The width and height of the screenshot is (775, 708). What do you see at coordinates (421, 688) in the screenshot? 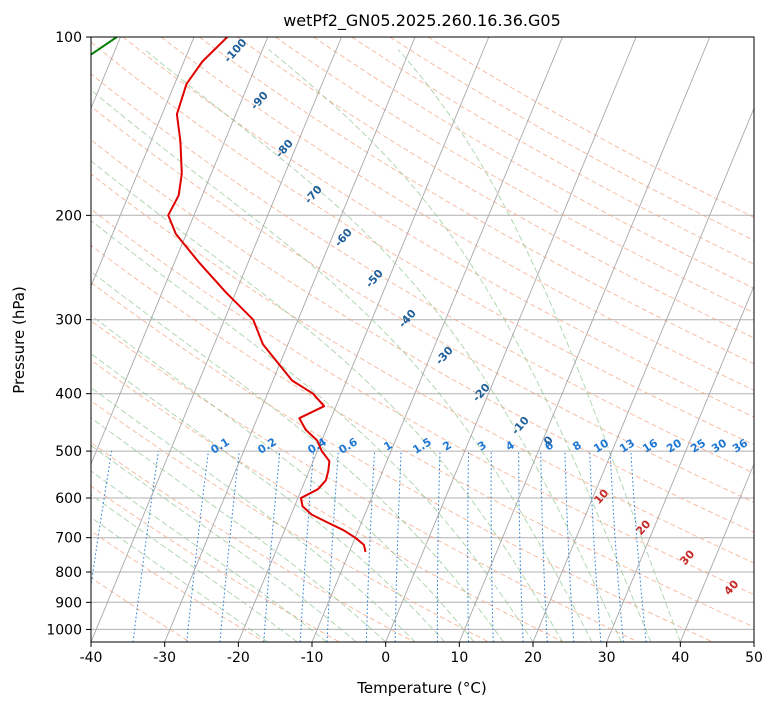
I see `x-axis-label: Temperature (°C)` at bounding box center [421, 688].